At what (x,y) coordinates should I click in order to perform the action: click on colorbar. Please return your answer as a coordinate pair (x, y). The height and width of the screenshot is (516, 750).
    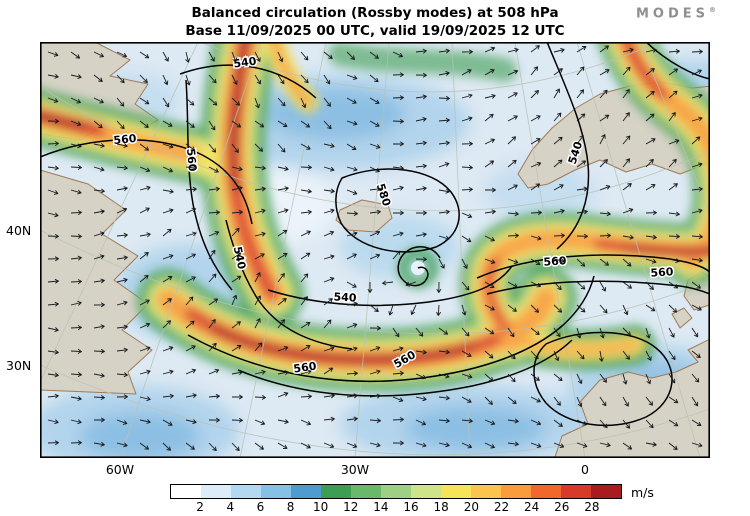
    Looking at the image, I should click on (396, 491).